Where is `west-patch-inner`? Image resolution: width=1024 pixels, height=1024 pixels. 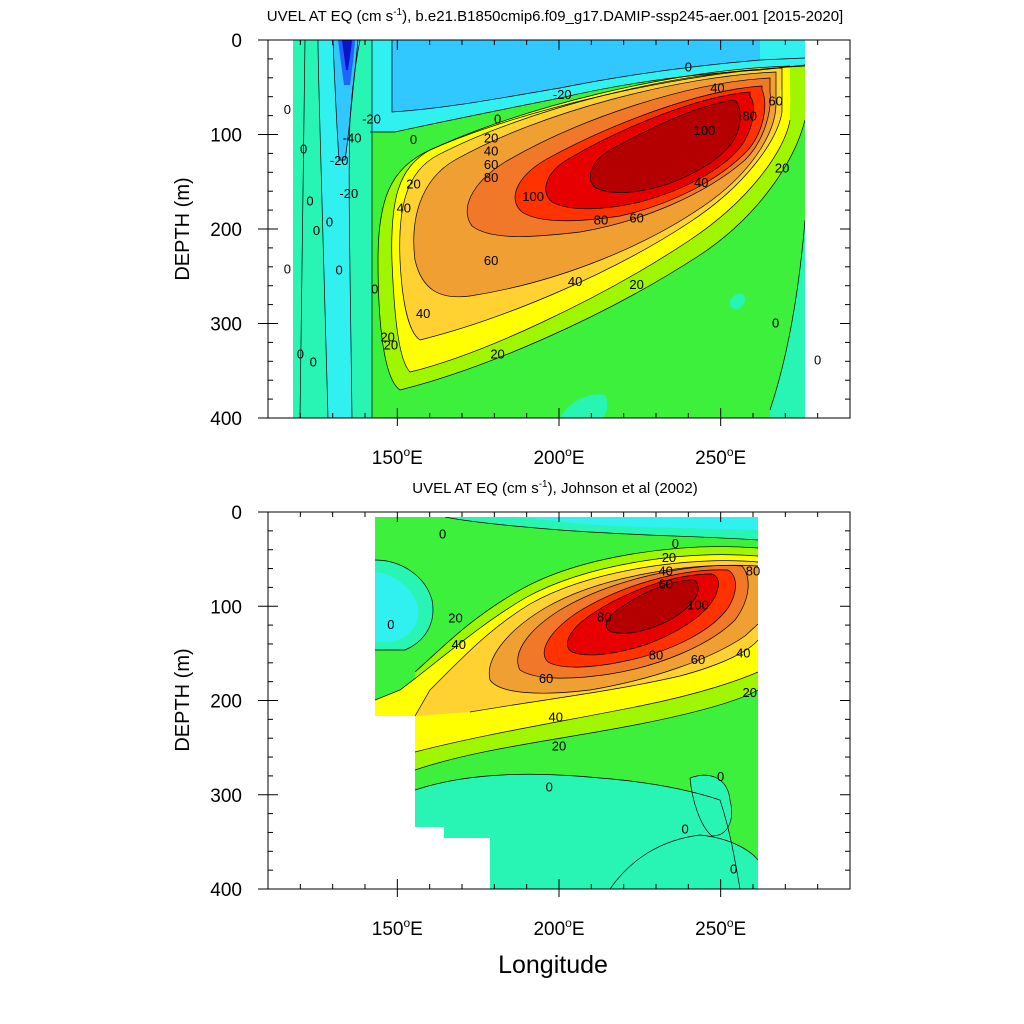
west-patch-inner is located at coordinates (397, 607).